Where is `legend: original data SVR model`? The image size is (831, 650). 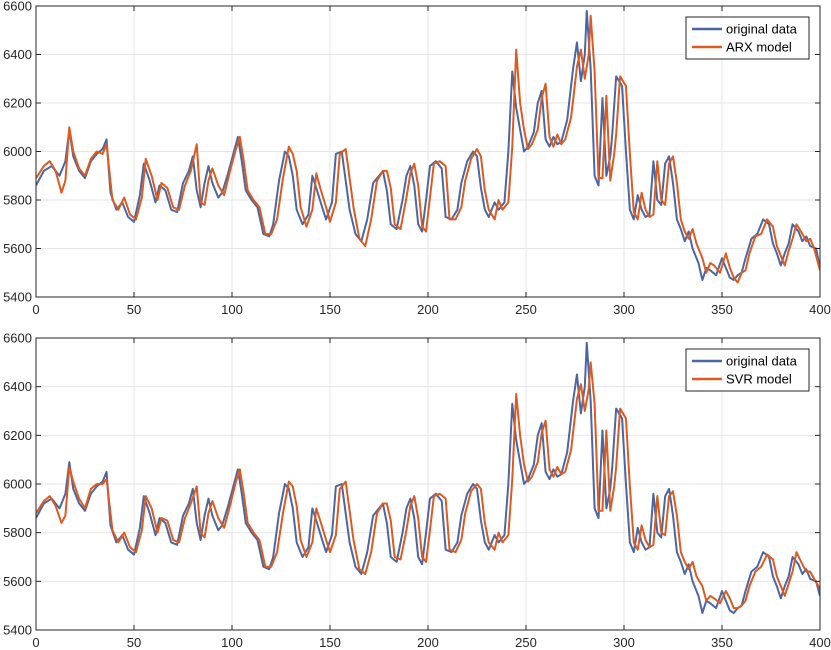
legend: original data SVR model is located at coordinates (747, 370).